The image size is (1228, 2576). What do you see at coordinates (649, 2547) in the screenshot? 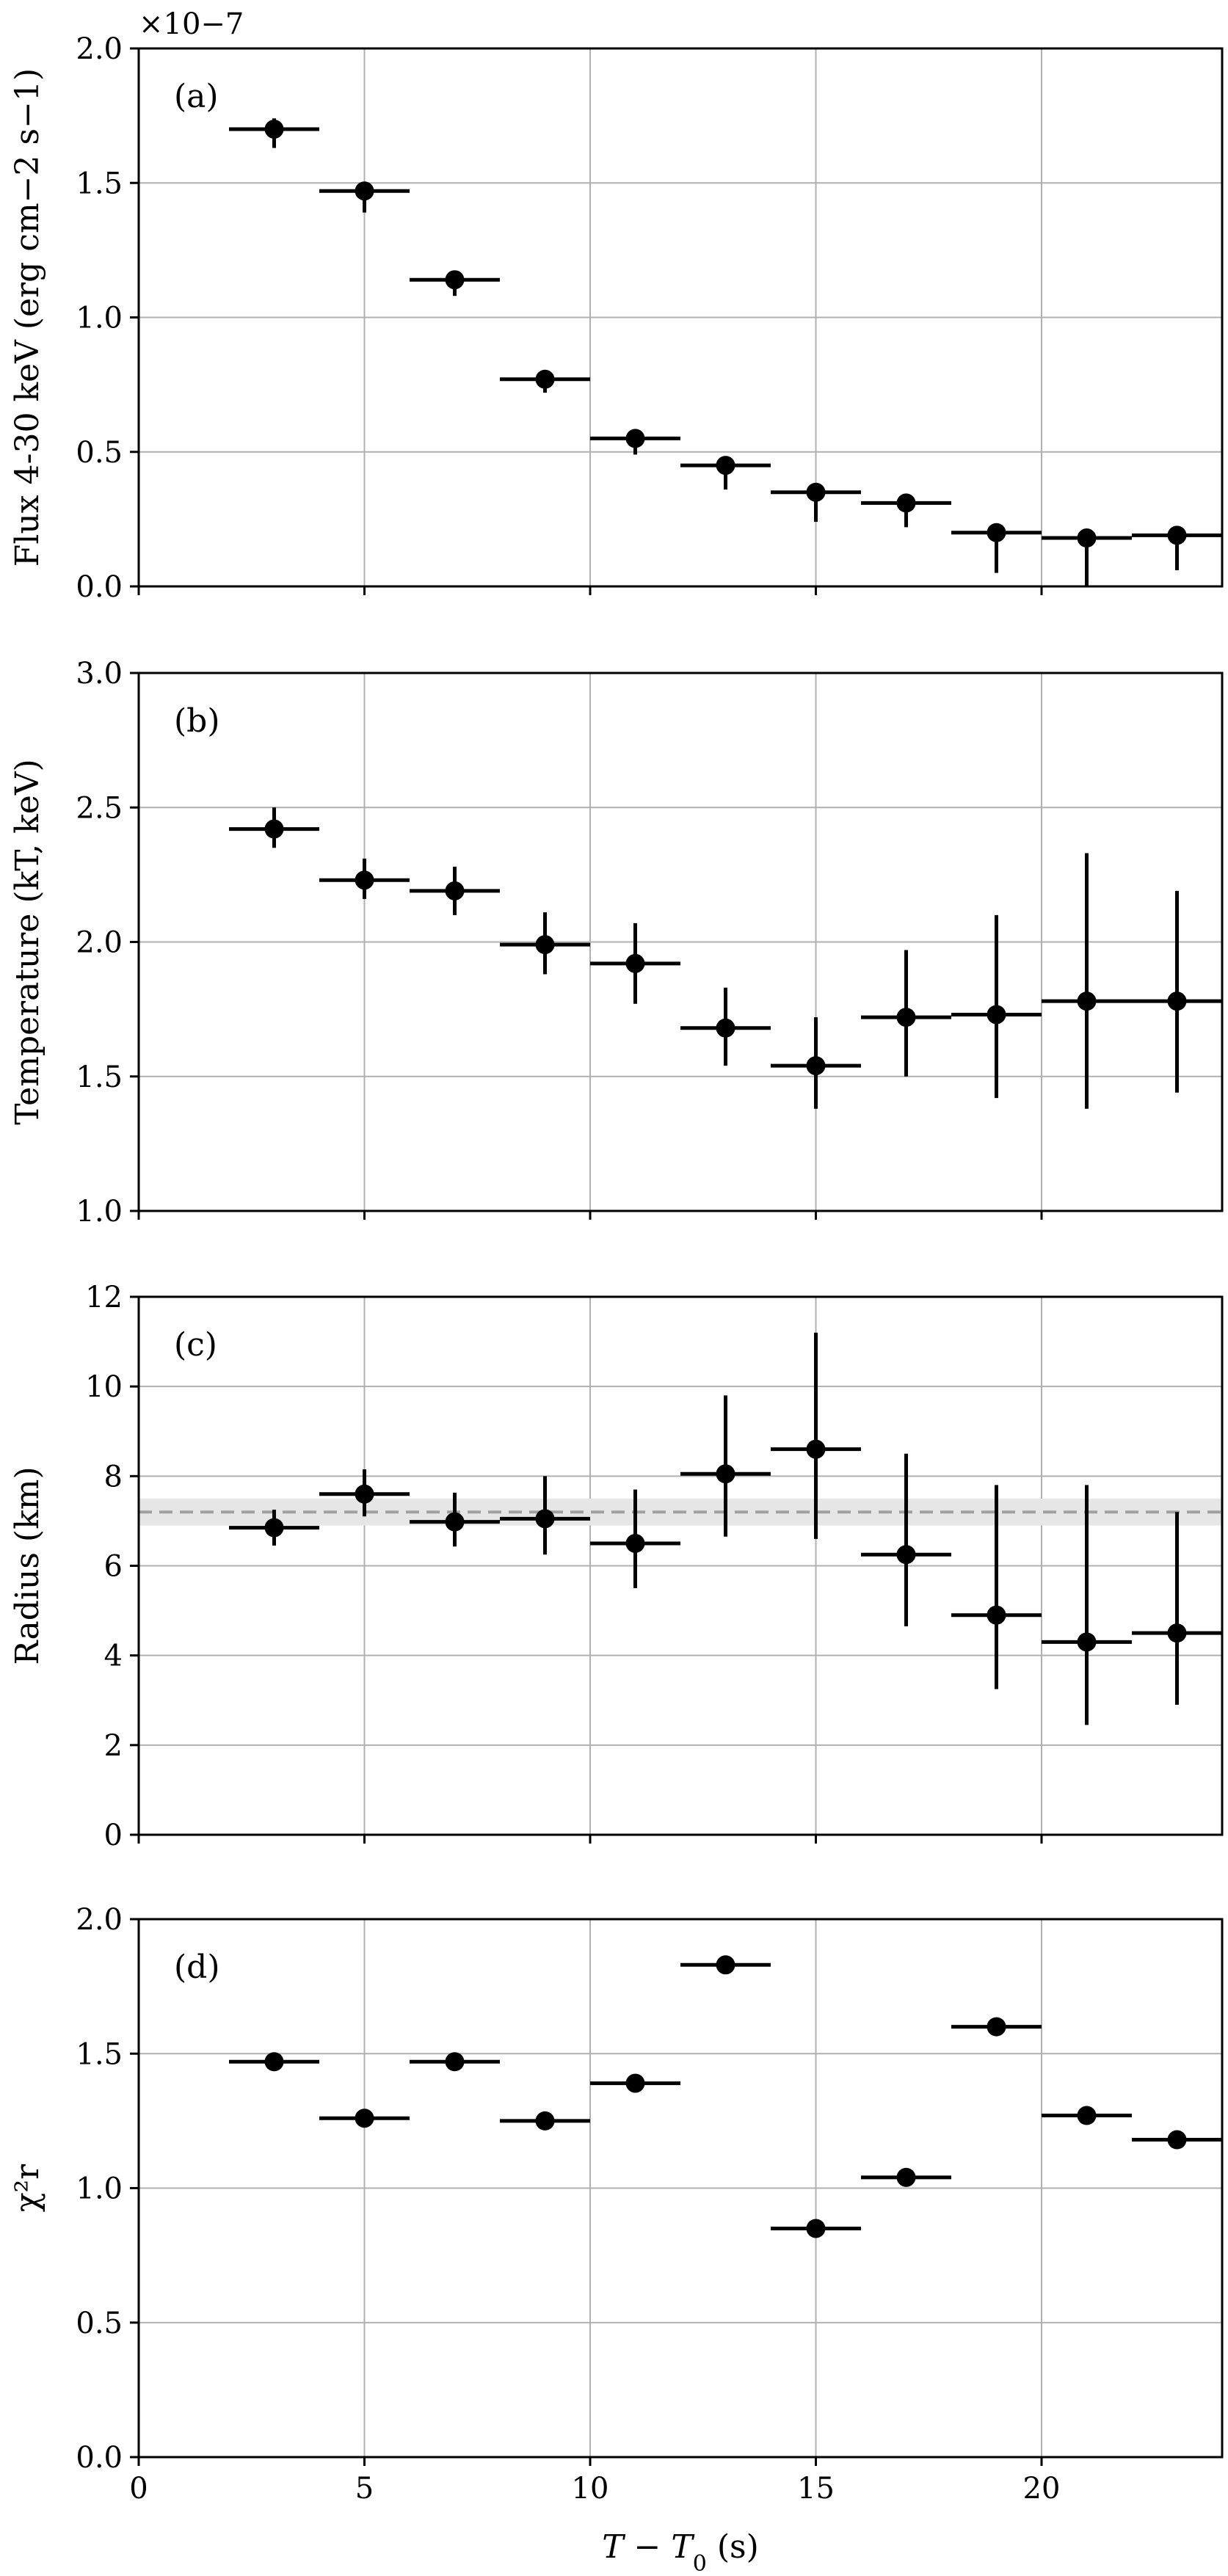
I see `x-axis-label-main: T − T` at bounding box center [649, 2547].